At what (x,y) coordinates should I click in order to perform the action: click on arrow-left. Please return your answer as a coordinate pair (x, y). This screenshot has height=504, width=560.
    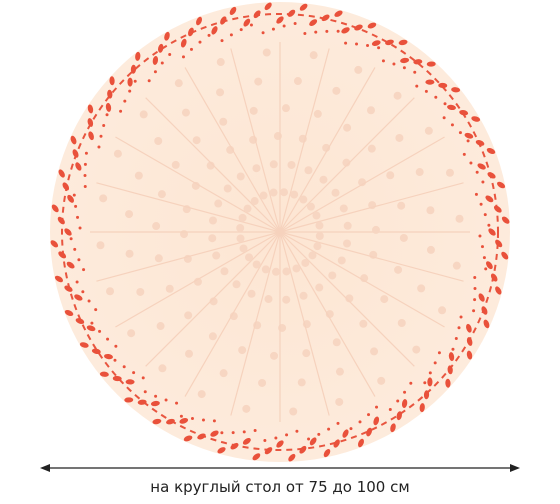
    Looking at the image, I should click on (45, 468).